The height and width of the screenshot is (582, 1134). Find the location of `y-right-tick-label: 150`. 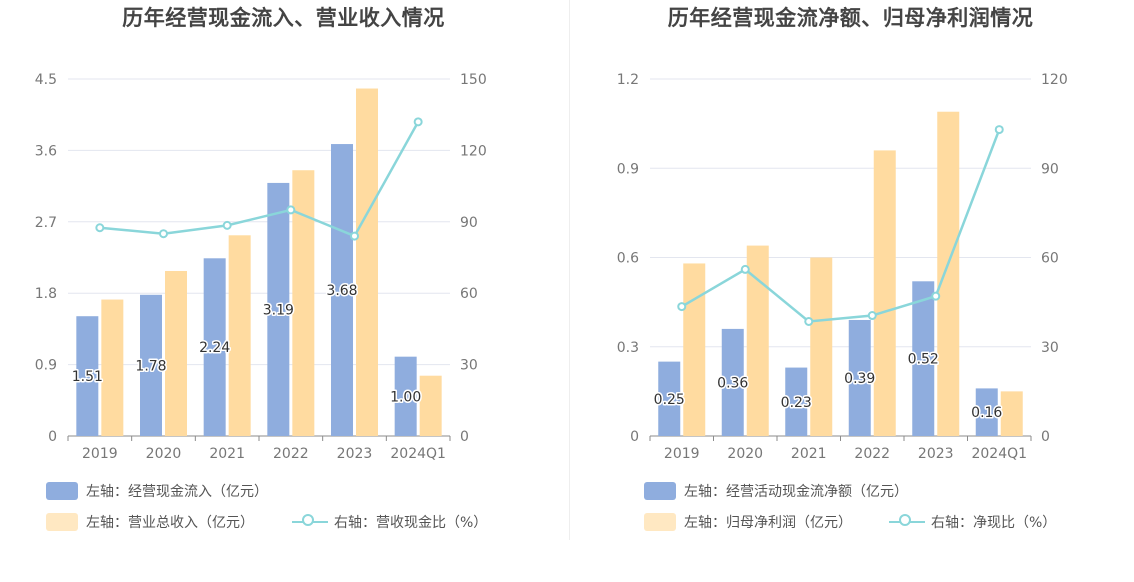

y-right-tick-label: 150 is located at coordinates (473, 80).